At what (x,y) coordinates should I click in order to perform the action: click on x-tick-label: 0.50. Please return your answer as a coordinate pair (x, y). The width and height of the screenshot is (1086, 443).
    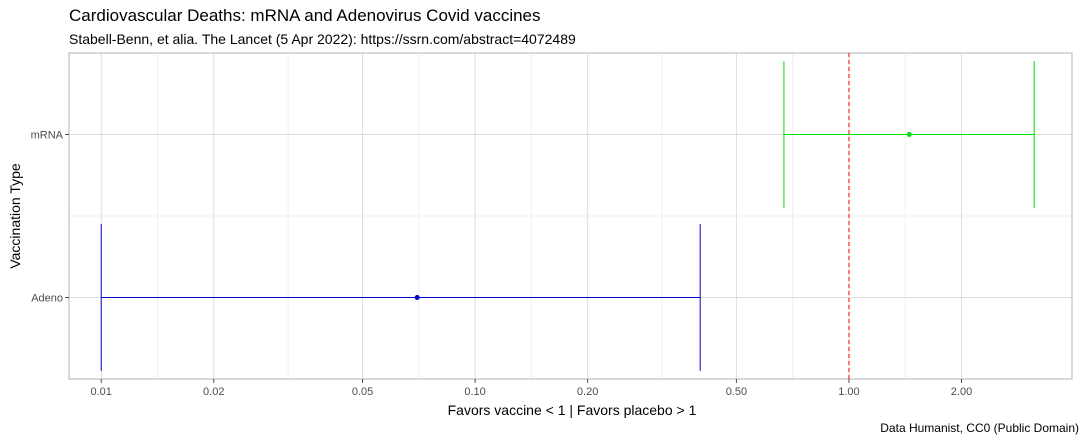
    Looking at the image, I should click on (736, 392).